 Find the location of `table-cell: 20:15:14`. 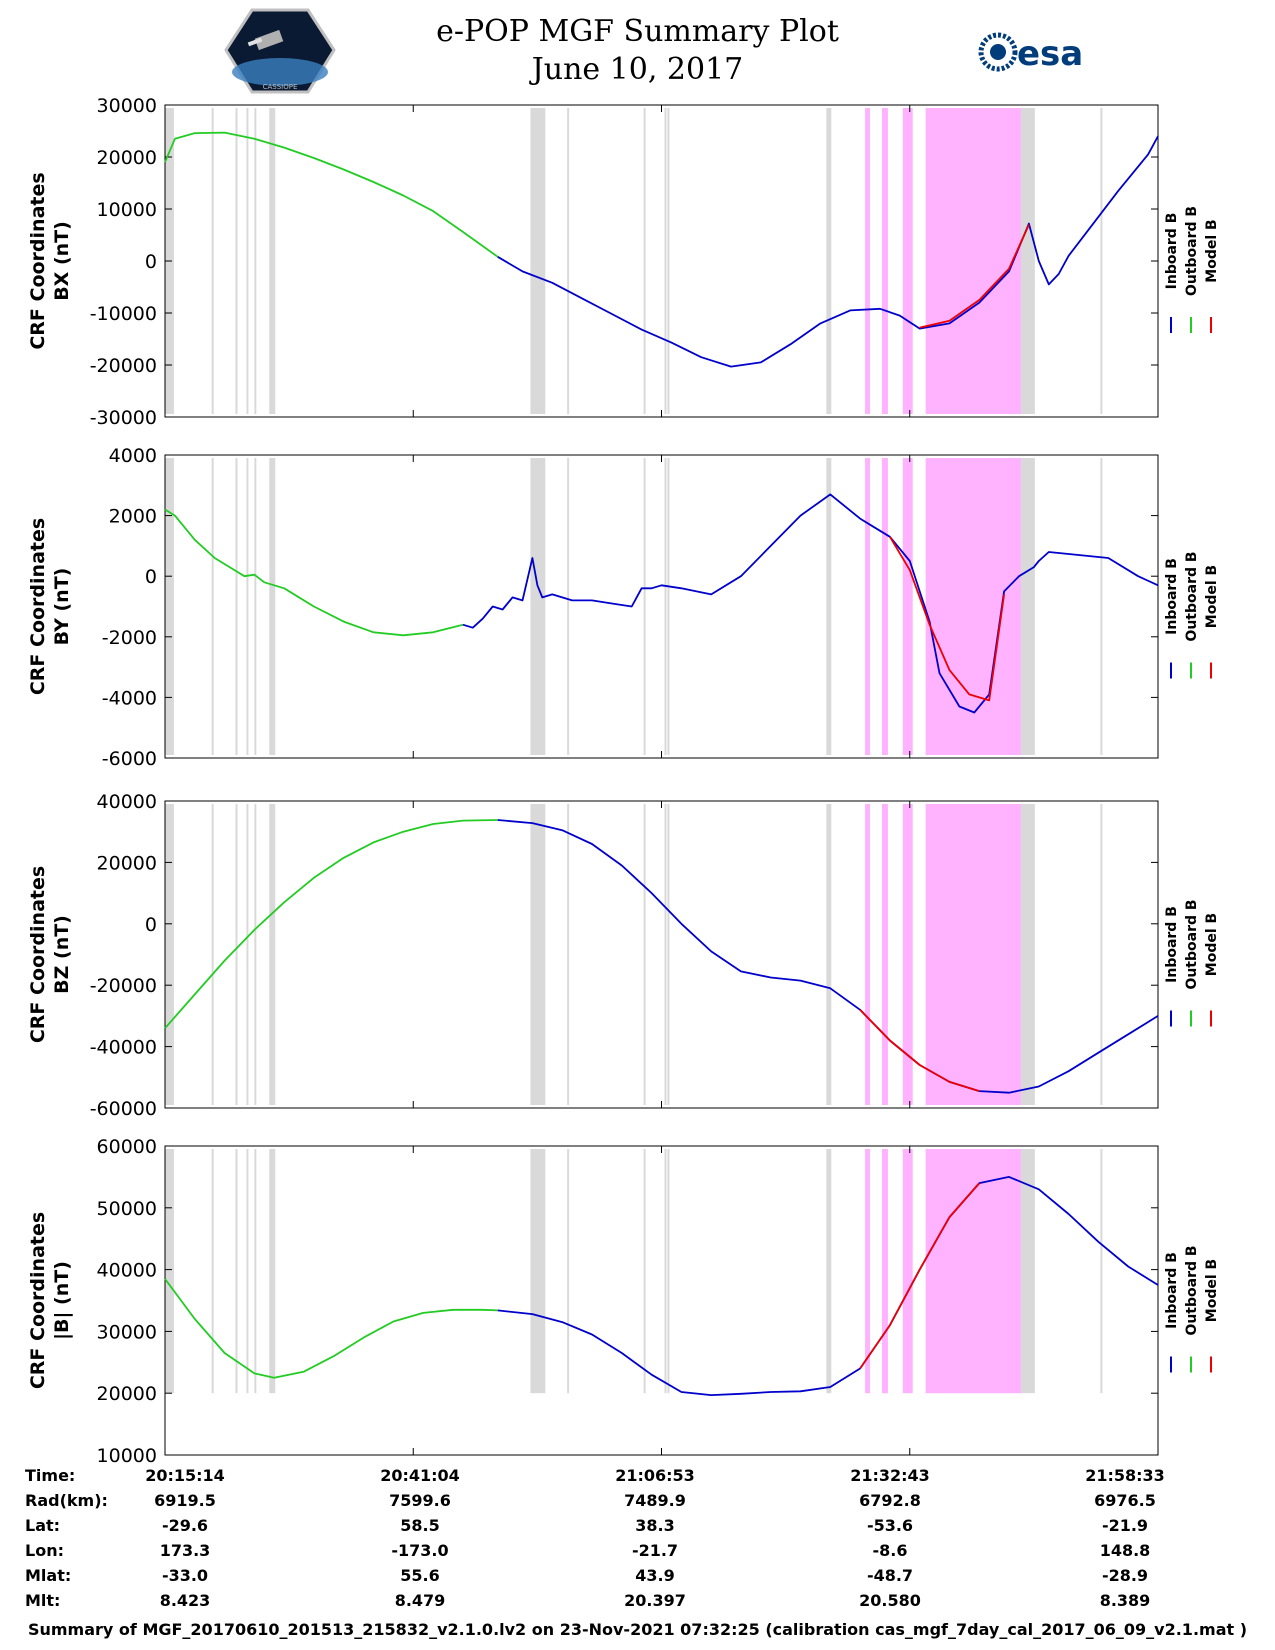

table-cell: 20:15:14 is located at coordinates (185, 1475).